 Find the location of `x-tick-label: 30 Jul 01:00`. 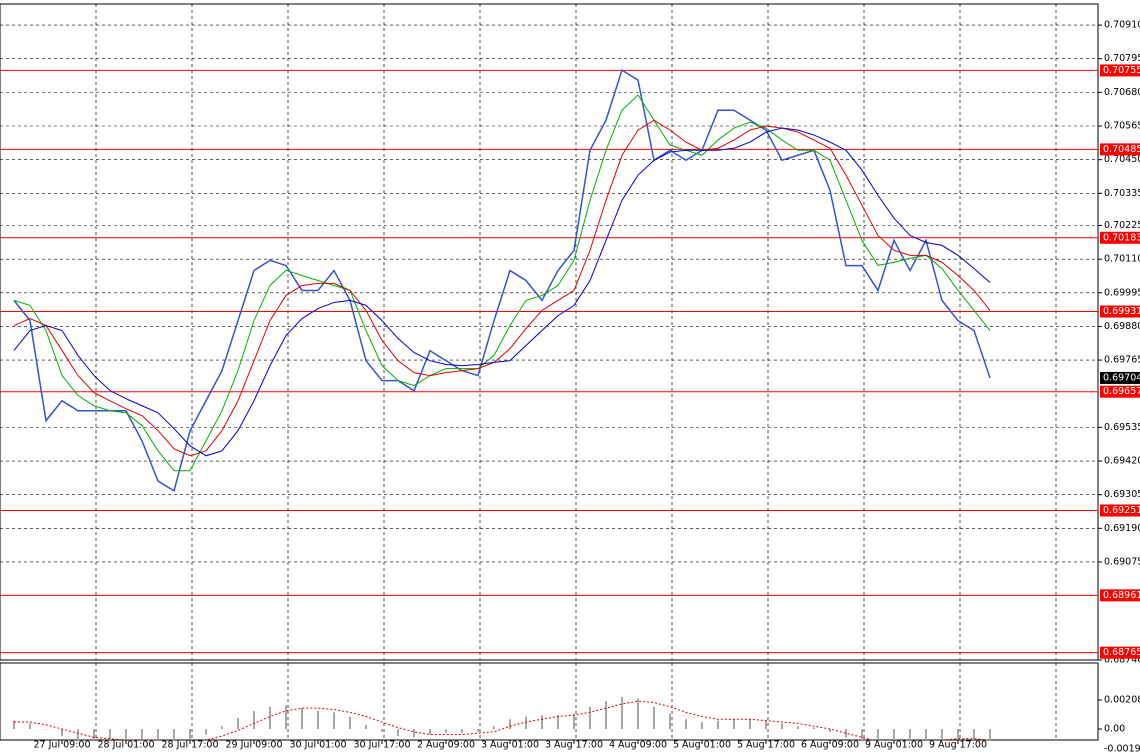

x-tick-label: 30 Jul 01:00 is located at coordinates (318, 745).